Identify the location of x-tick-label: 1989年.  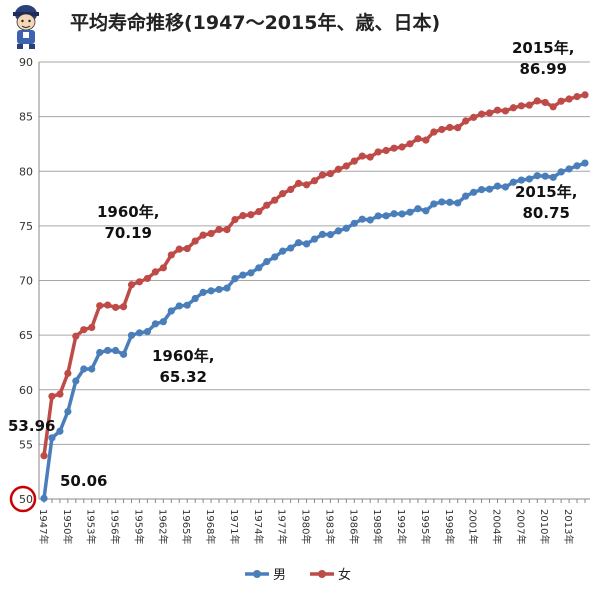
(377, 526).